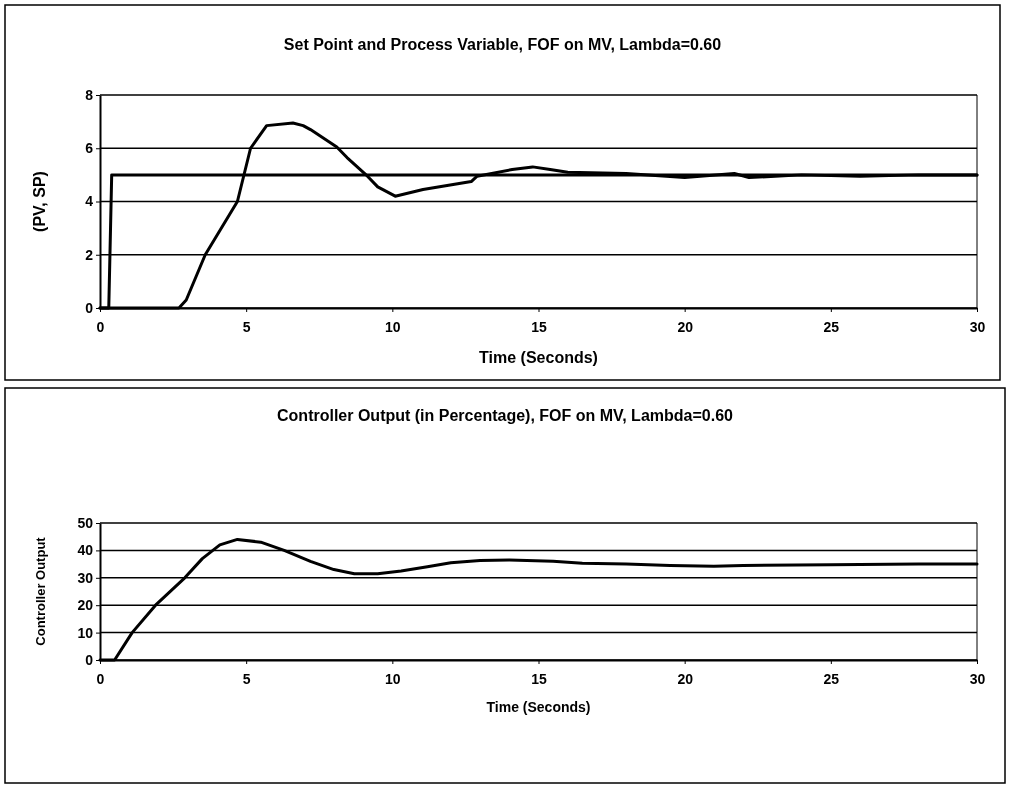 The image size is (1009, 788). Describe the element at coordinates (505, 415) in the screenshot. I see `chart-title: Controller Output (in Percentage), FOF on MV, Lambda=0.60` at that location.